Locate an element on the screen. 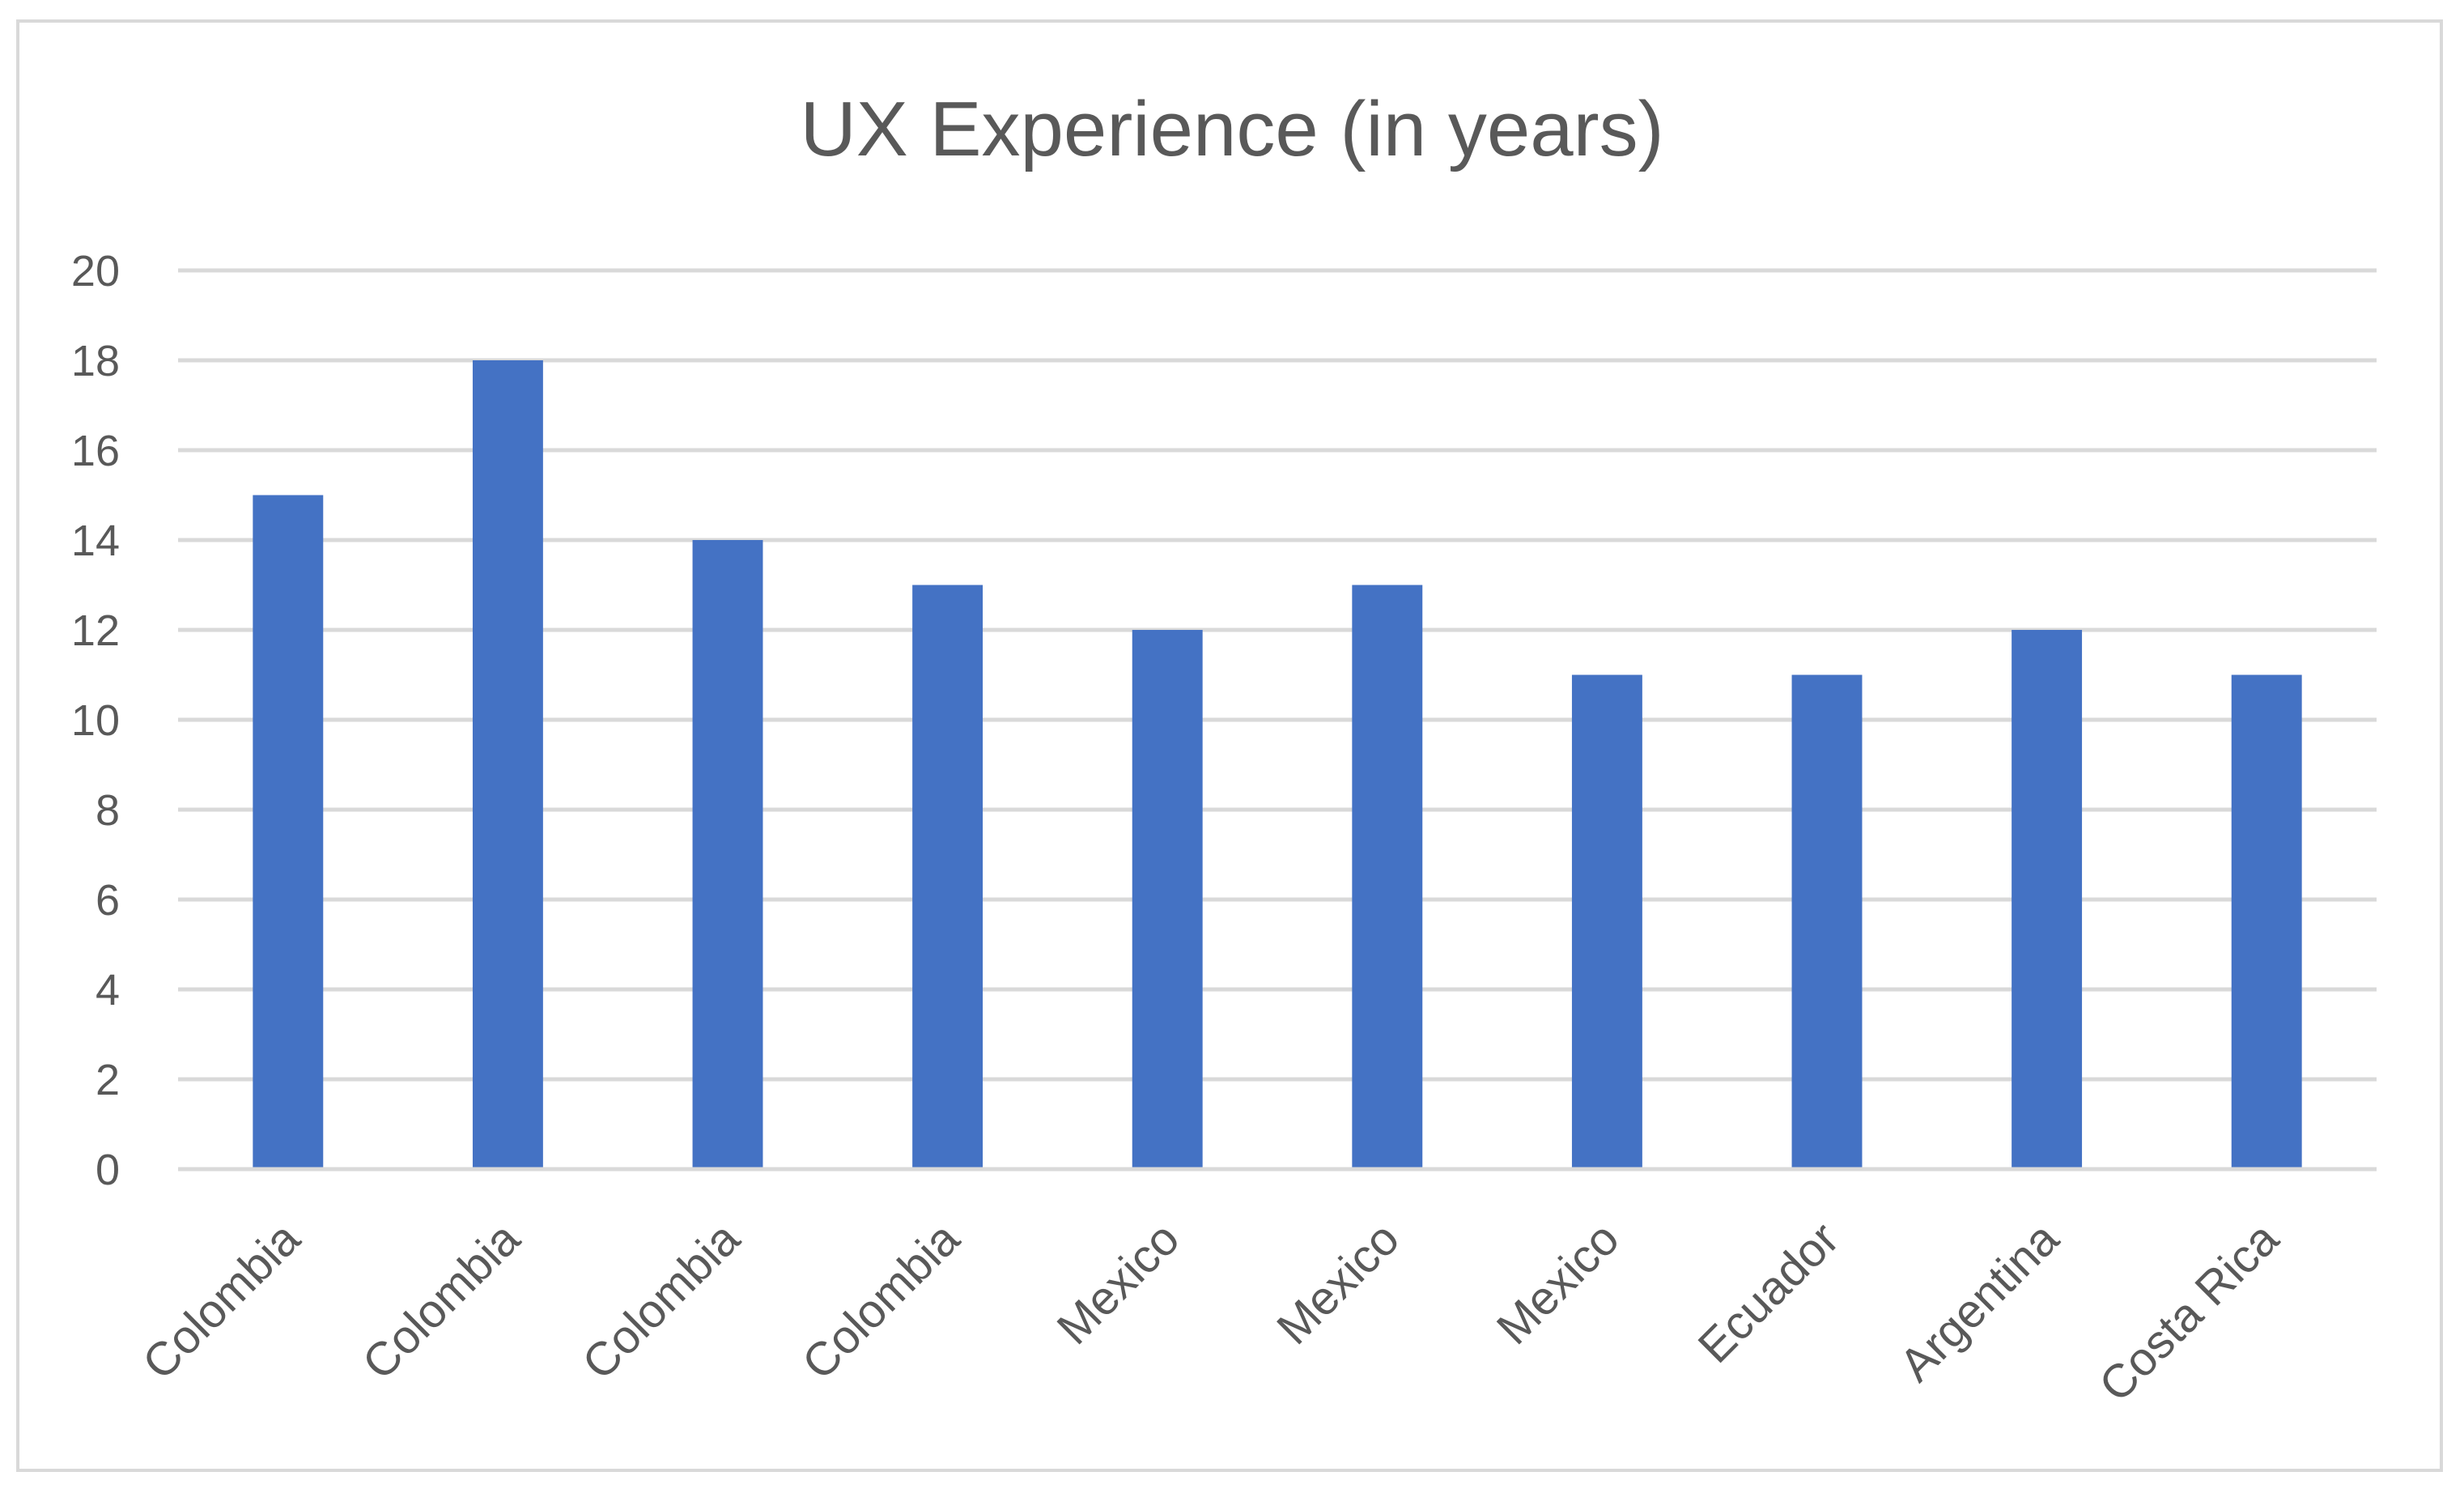 This screenshot has width=2464, height=1493. x-tick-label: Argentina is located at coordinates (1979, 1302).